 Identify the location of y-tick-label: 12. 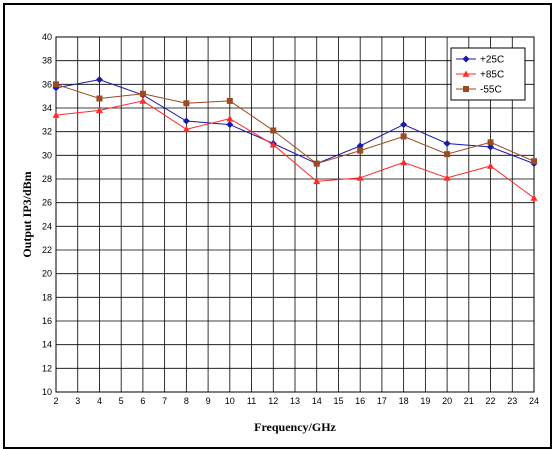
(47, 368).